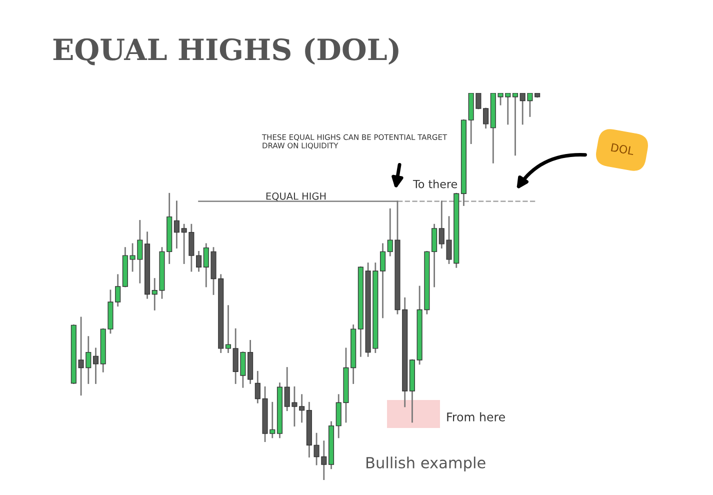 The height and width of the screenshot is (495, 713). What do you see at coordinates (225, 52) in the screenshot?
I see `chart-title: EQUAL HIGHS (DOL)` at bounding box center [225, 52].